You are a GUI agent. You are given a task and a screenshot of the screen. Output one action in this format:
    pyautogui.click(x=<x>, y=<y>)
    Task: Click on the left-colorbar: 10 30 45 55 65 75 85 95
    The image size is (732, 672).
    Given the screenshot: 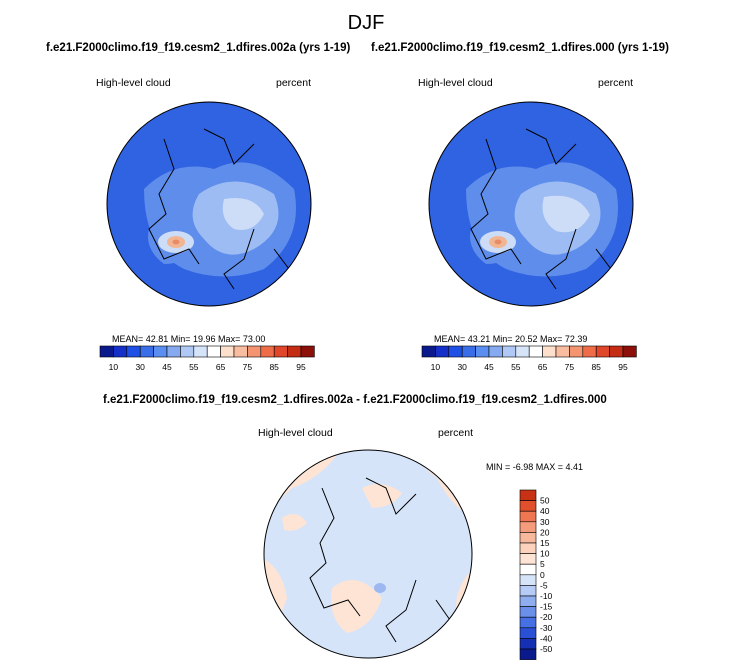 What is the action you would take?
    pyautogui.click(x=207, y=358)
    